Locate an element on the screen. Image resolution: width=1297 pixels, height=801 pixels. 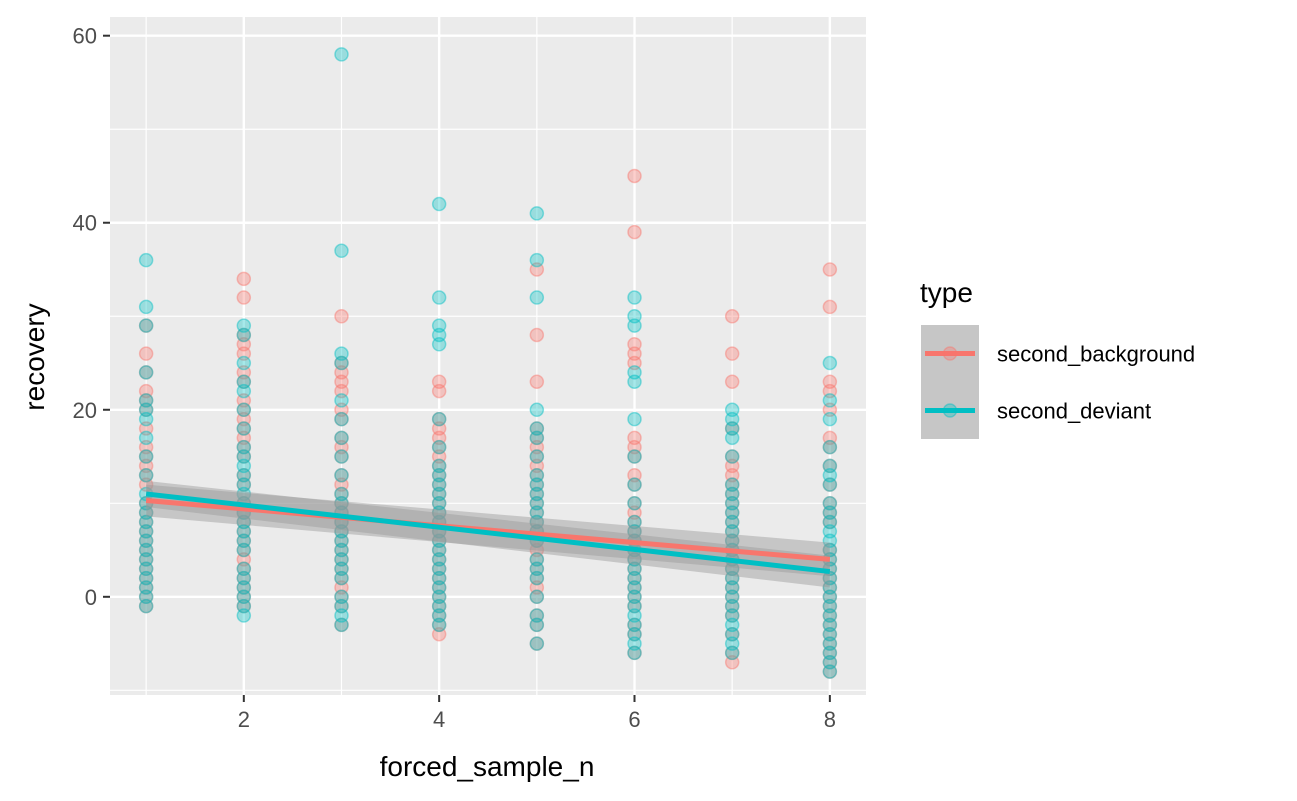
legend-item-second_deviant: second_deviant is located at coordinates (1036, 410).